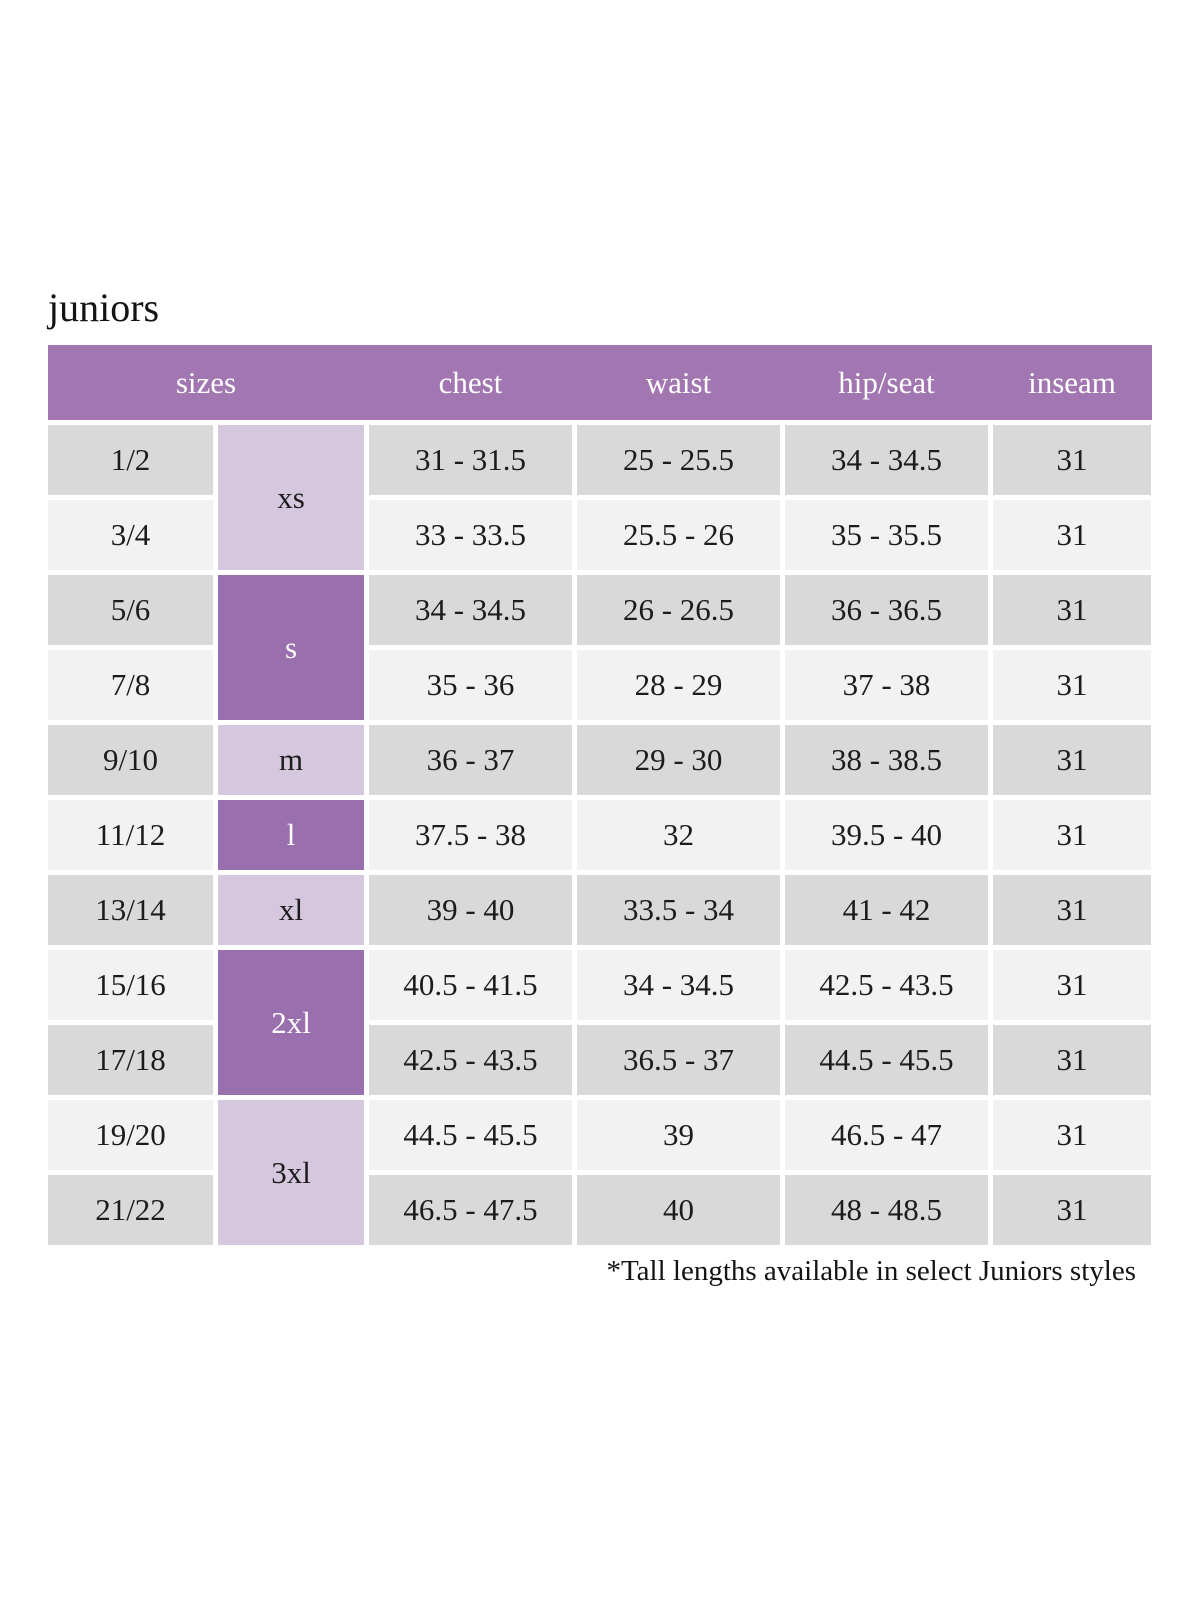  Describe the element at coordinates (470, 685) in the screenshot. I see `chest-value: 35 - 36` at that location.